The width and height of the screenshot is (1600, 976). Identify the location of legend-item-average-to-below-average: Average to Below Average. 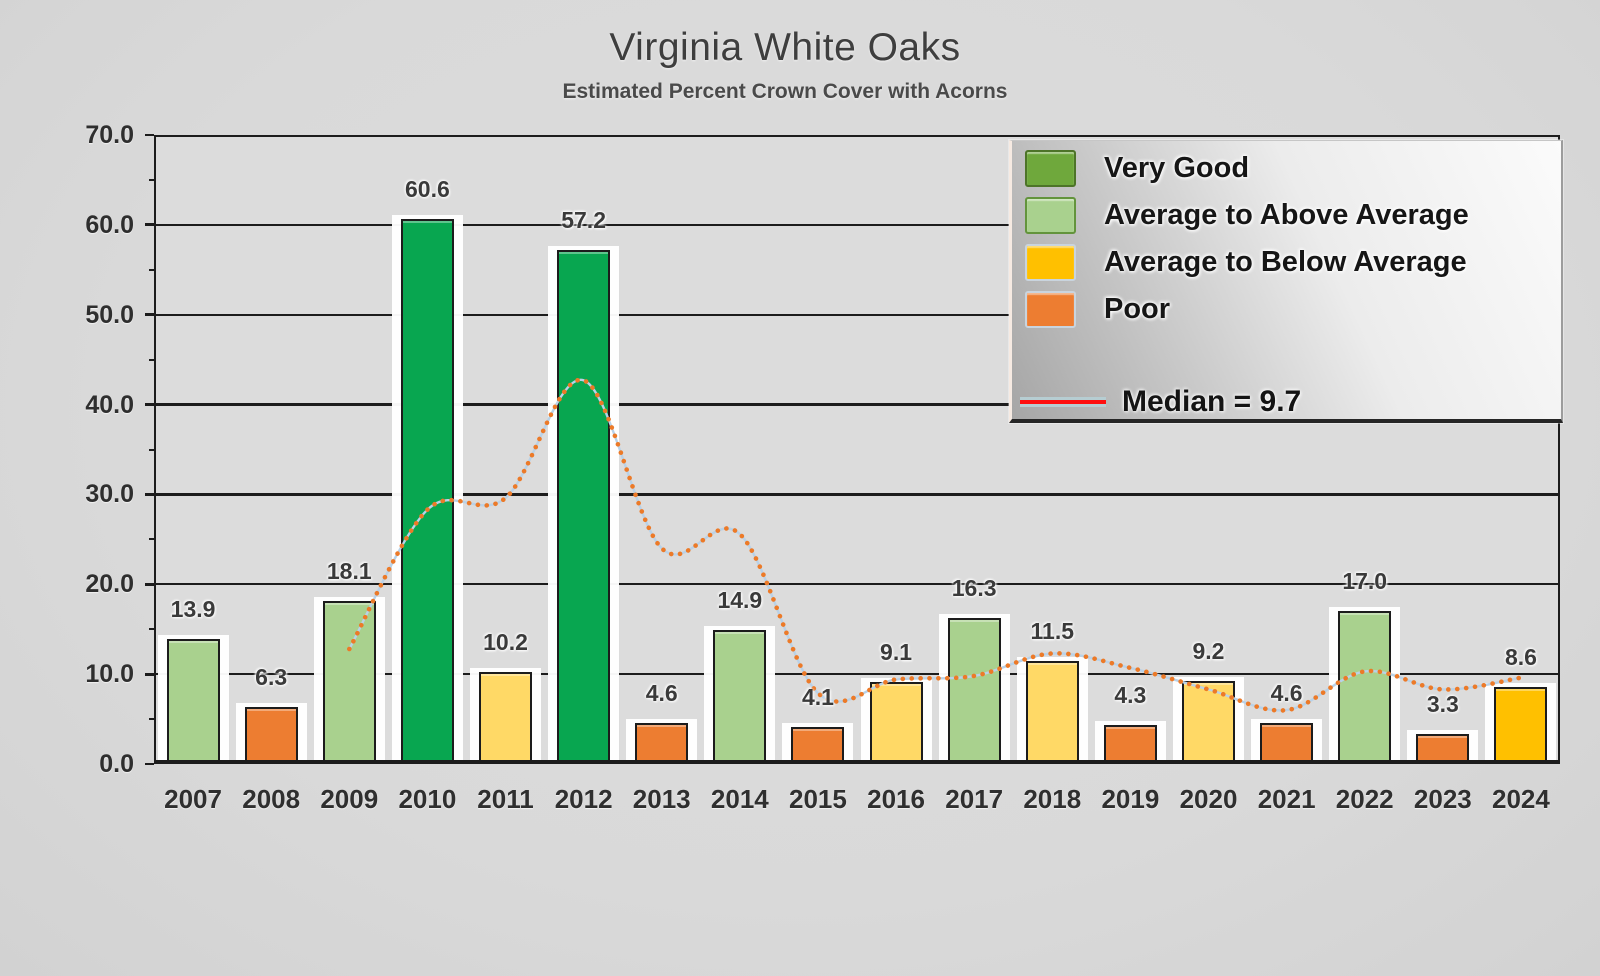
(1246, 262).